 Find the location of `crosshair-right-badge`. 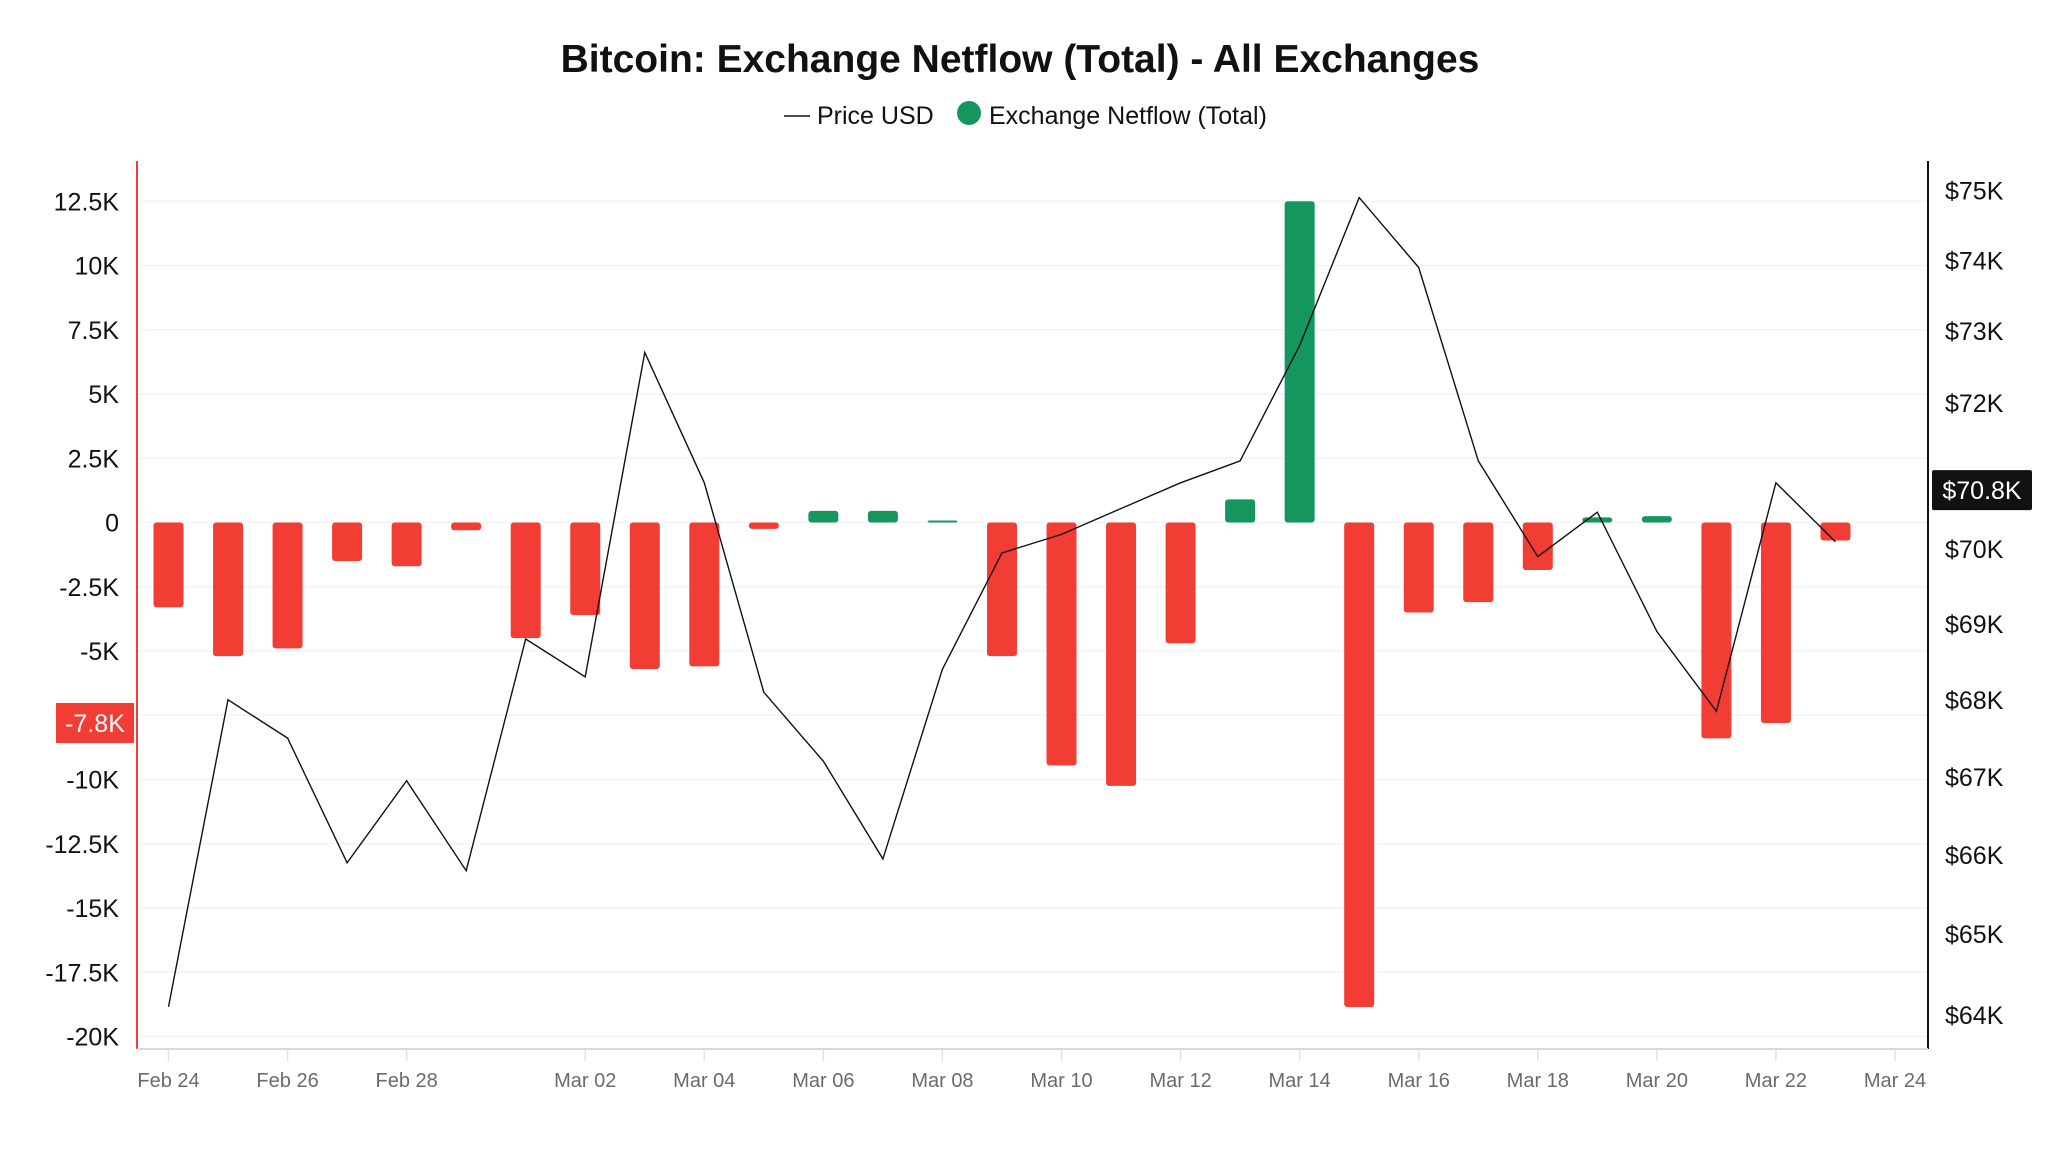

crosshair-right-badge is located at coordinates (1982, 490).